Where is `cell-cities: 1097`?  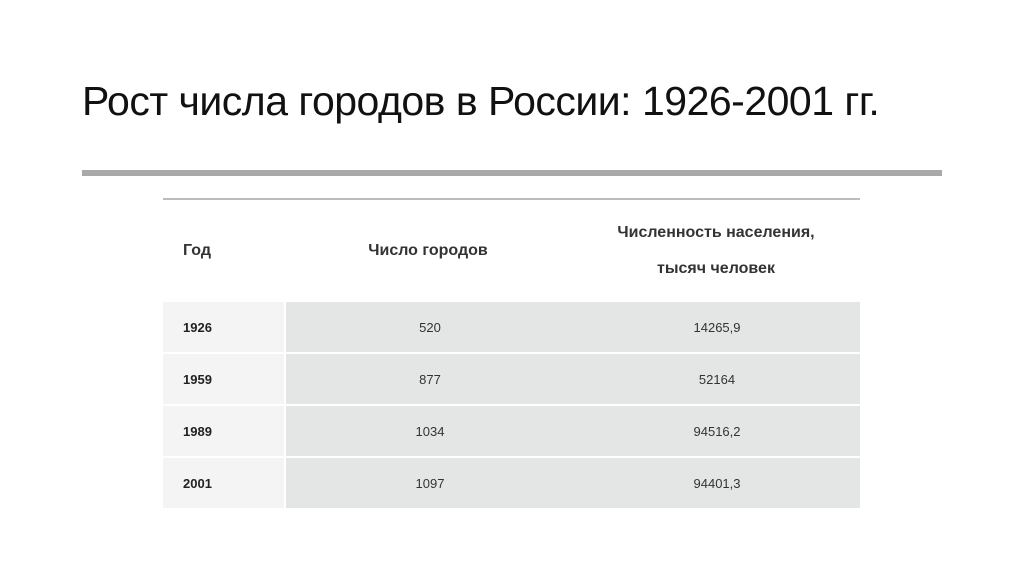 cell-cities: 1097 is located at coordinates (430, 483).